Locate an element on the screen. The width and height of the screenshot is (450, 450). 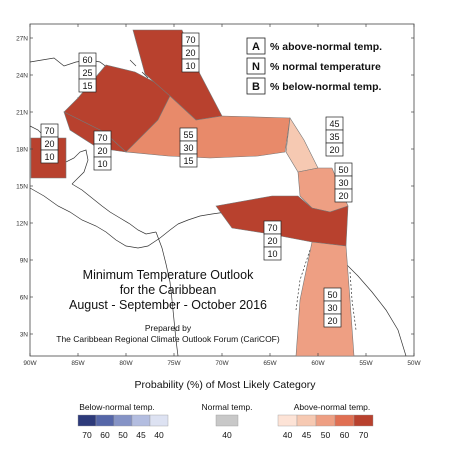
lon-tick-label: 60W is located at coordinates (318, 363).